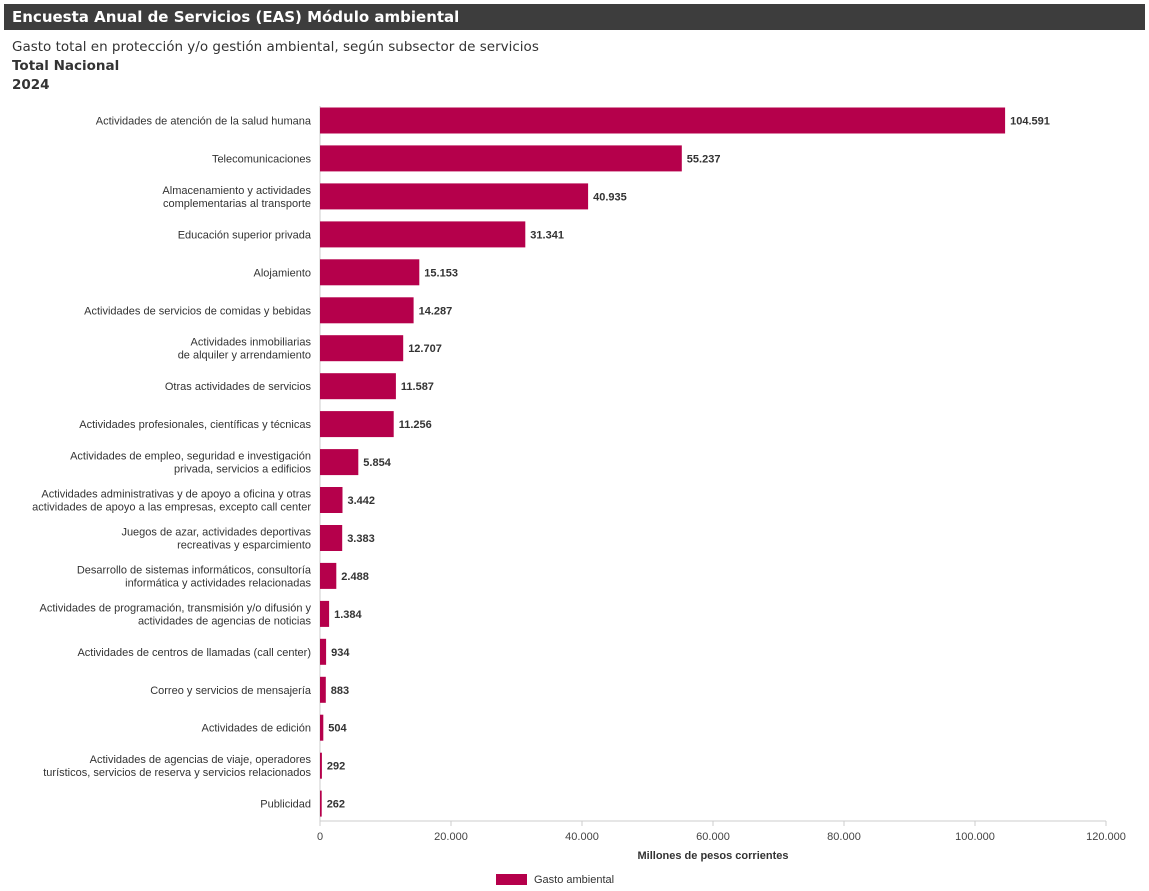 Image resolution: width=1149 pixels, height=891 pixels. What do you see at coordinates (251, 343) in the screenshot?
I see `category-label-line: Actividades inmobiliarias` at bounding box center [251, 343].